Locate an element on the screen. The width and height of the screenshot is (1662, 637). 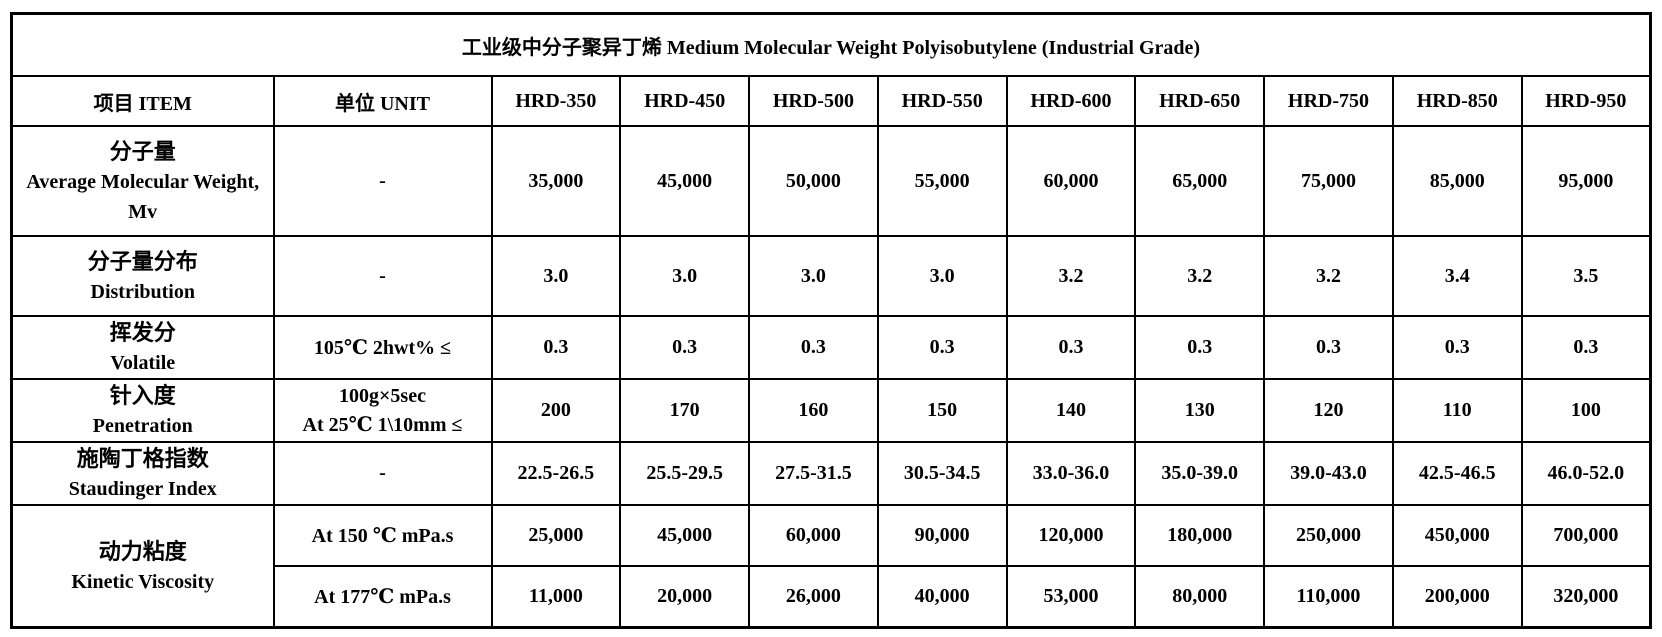
item-label-en: Penetration is located at coordinates (142, 426).